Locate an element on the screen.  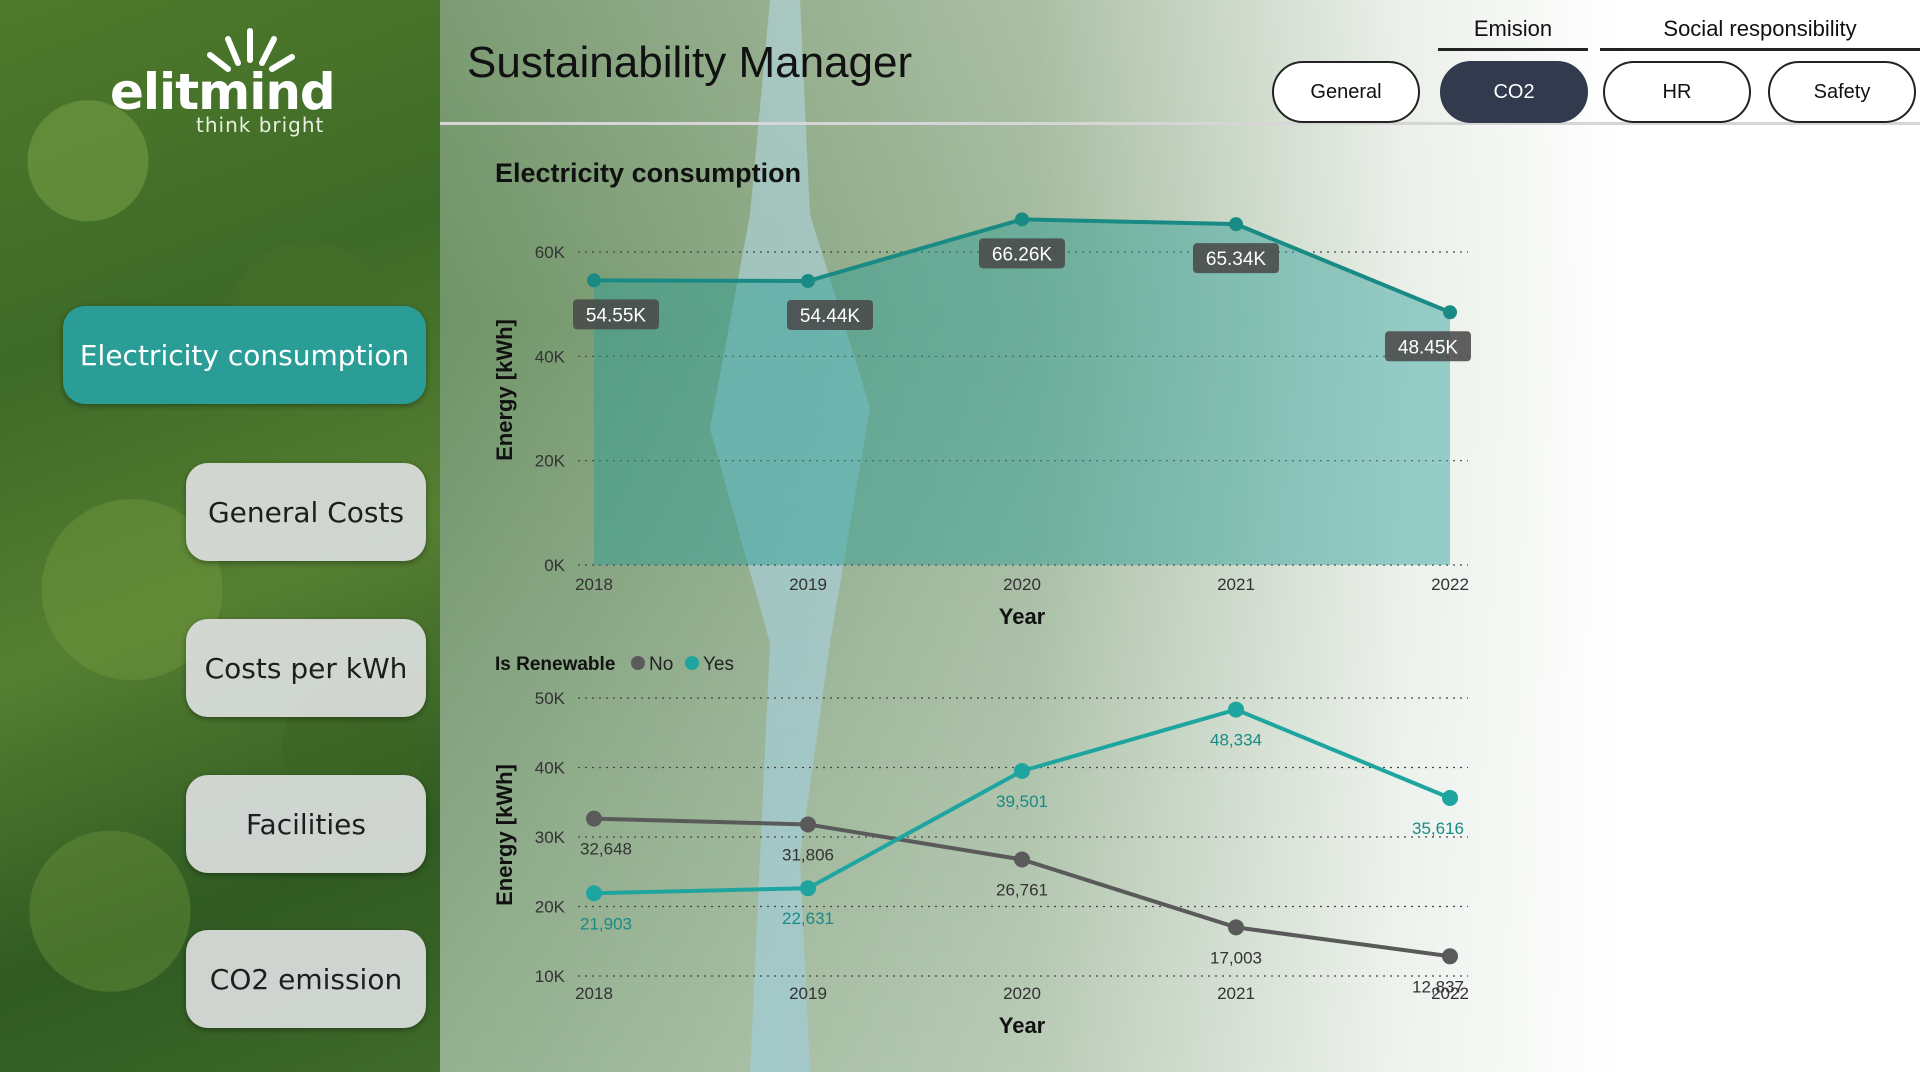
nav-facilities: Facilities is located at coordinates (306, 824).